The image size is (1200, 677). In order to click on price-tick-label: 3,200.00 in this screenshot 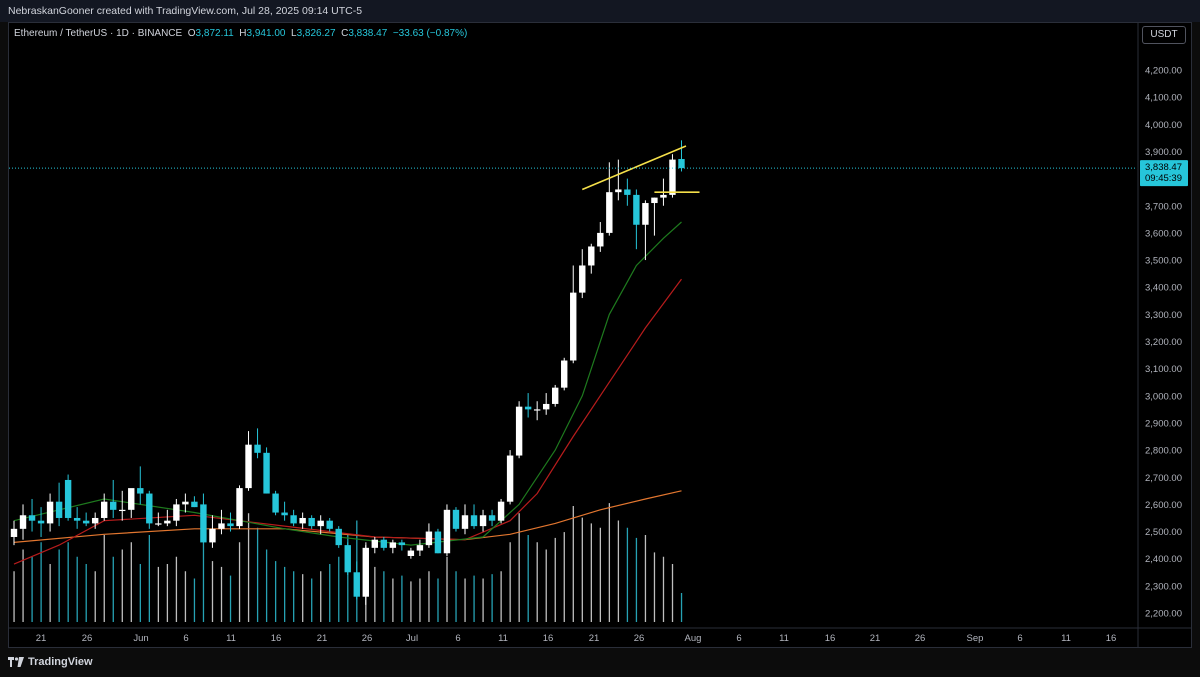, I will do `click(1163, 342)`.